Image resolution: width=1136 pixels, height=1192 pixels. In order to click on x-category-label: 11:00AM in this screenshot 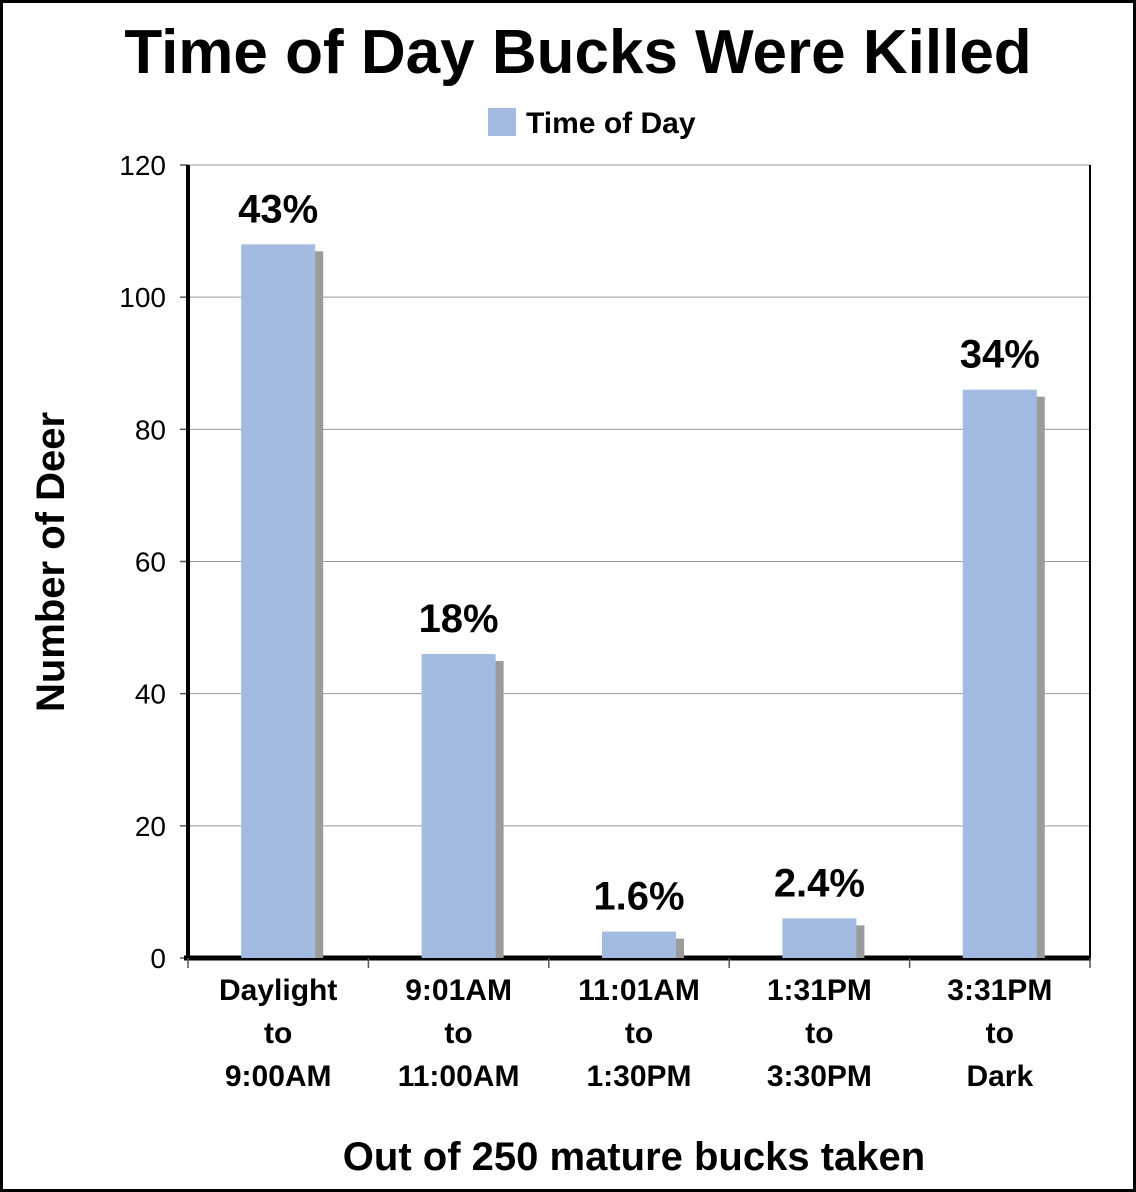, I will do `click(459, 1076)`.